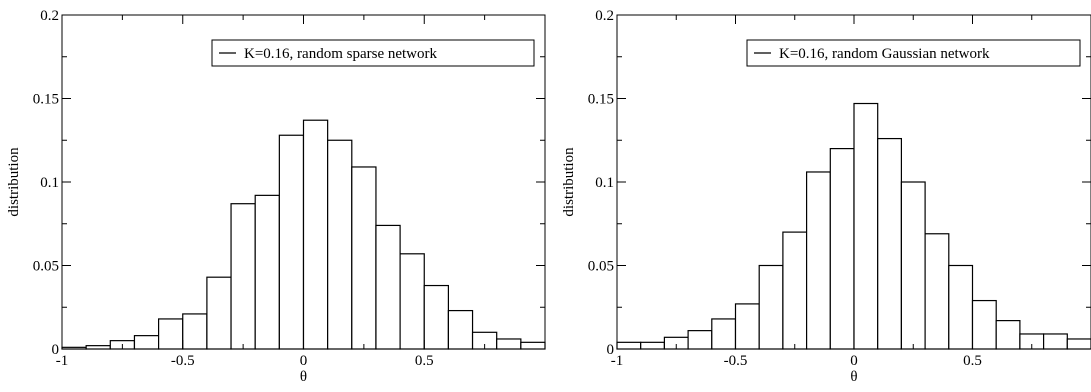 The image size is (1091, 392). I want to click on legend-label: K=0.16, random Gaussian network, so click(884, 54).